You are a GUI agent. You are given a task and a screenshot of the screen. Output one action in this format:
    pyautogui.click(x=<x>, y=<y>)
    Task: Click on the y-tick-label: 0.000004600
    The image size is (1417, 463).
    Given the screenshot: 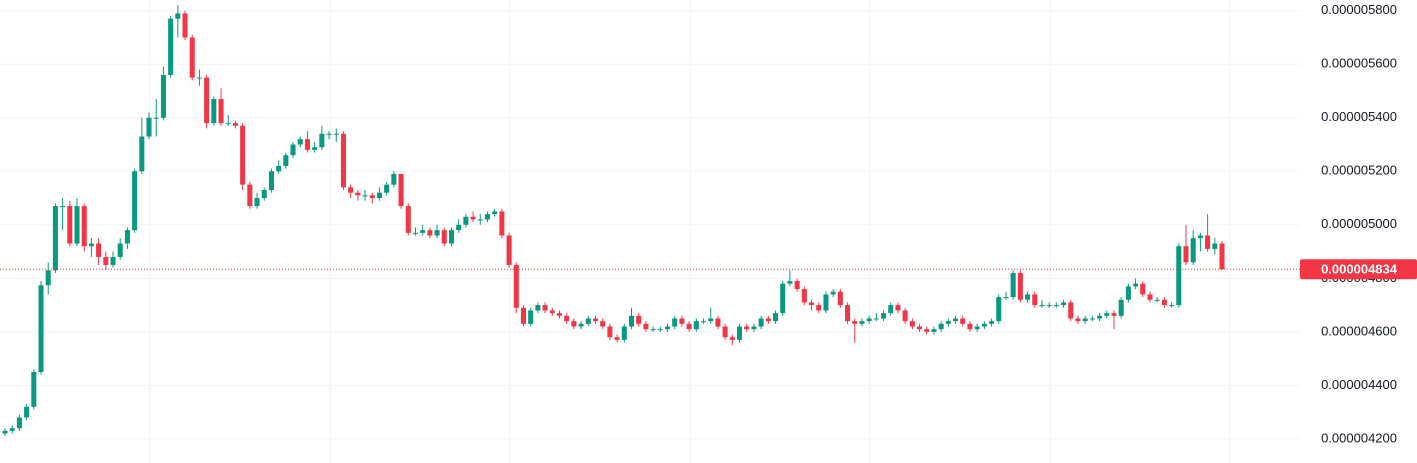 What is the action you would take?
    pyautogui.click(x=1359, y=330)
    